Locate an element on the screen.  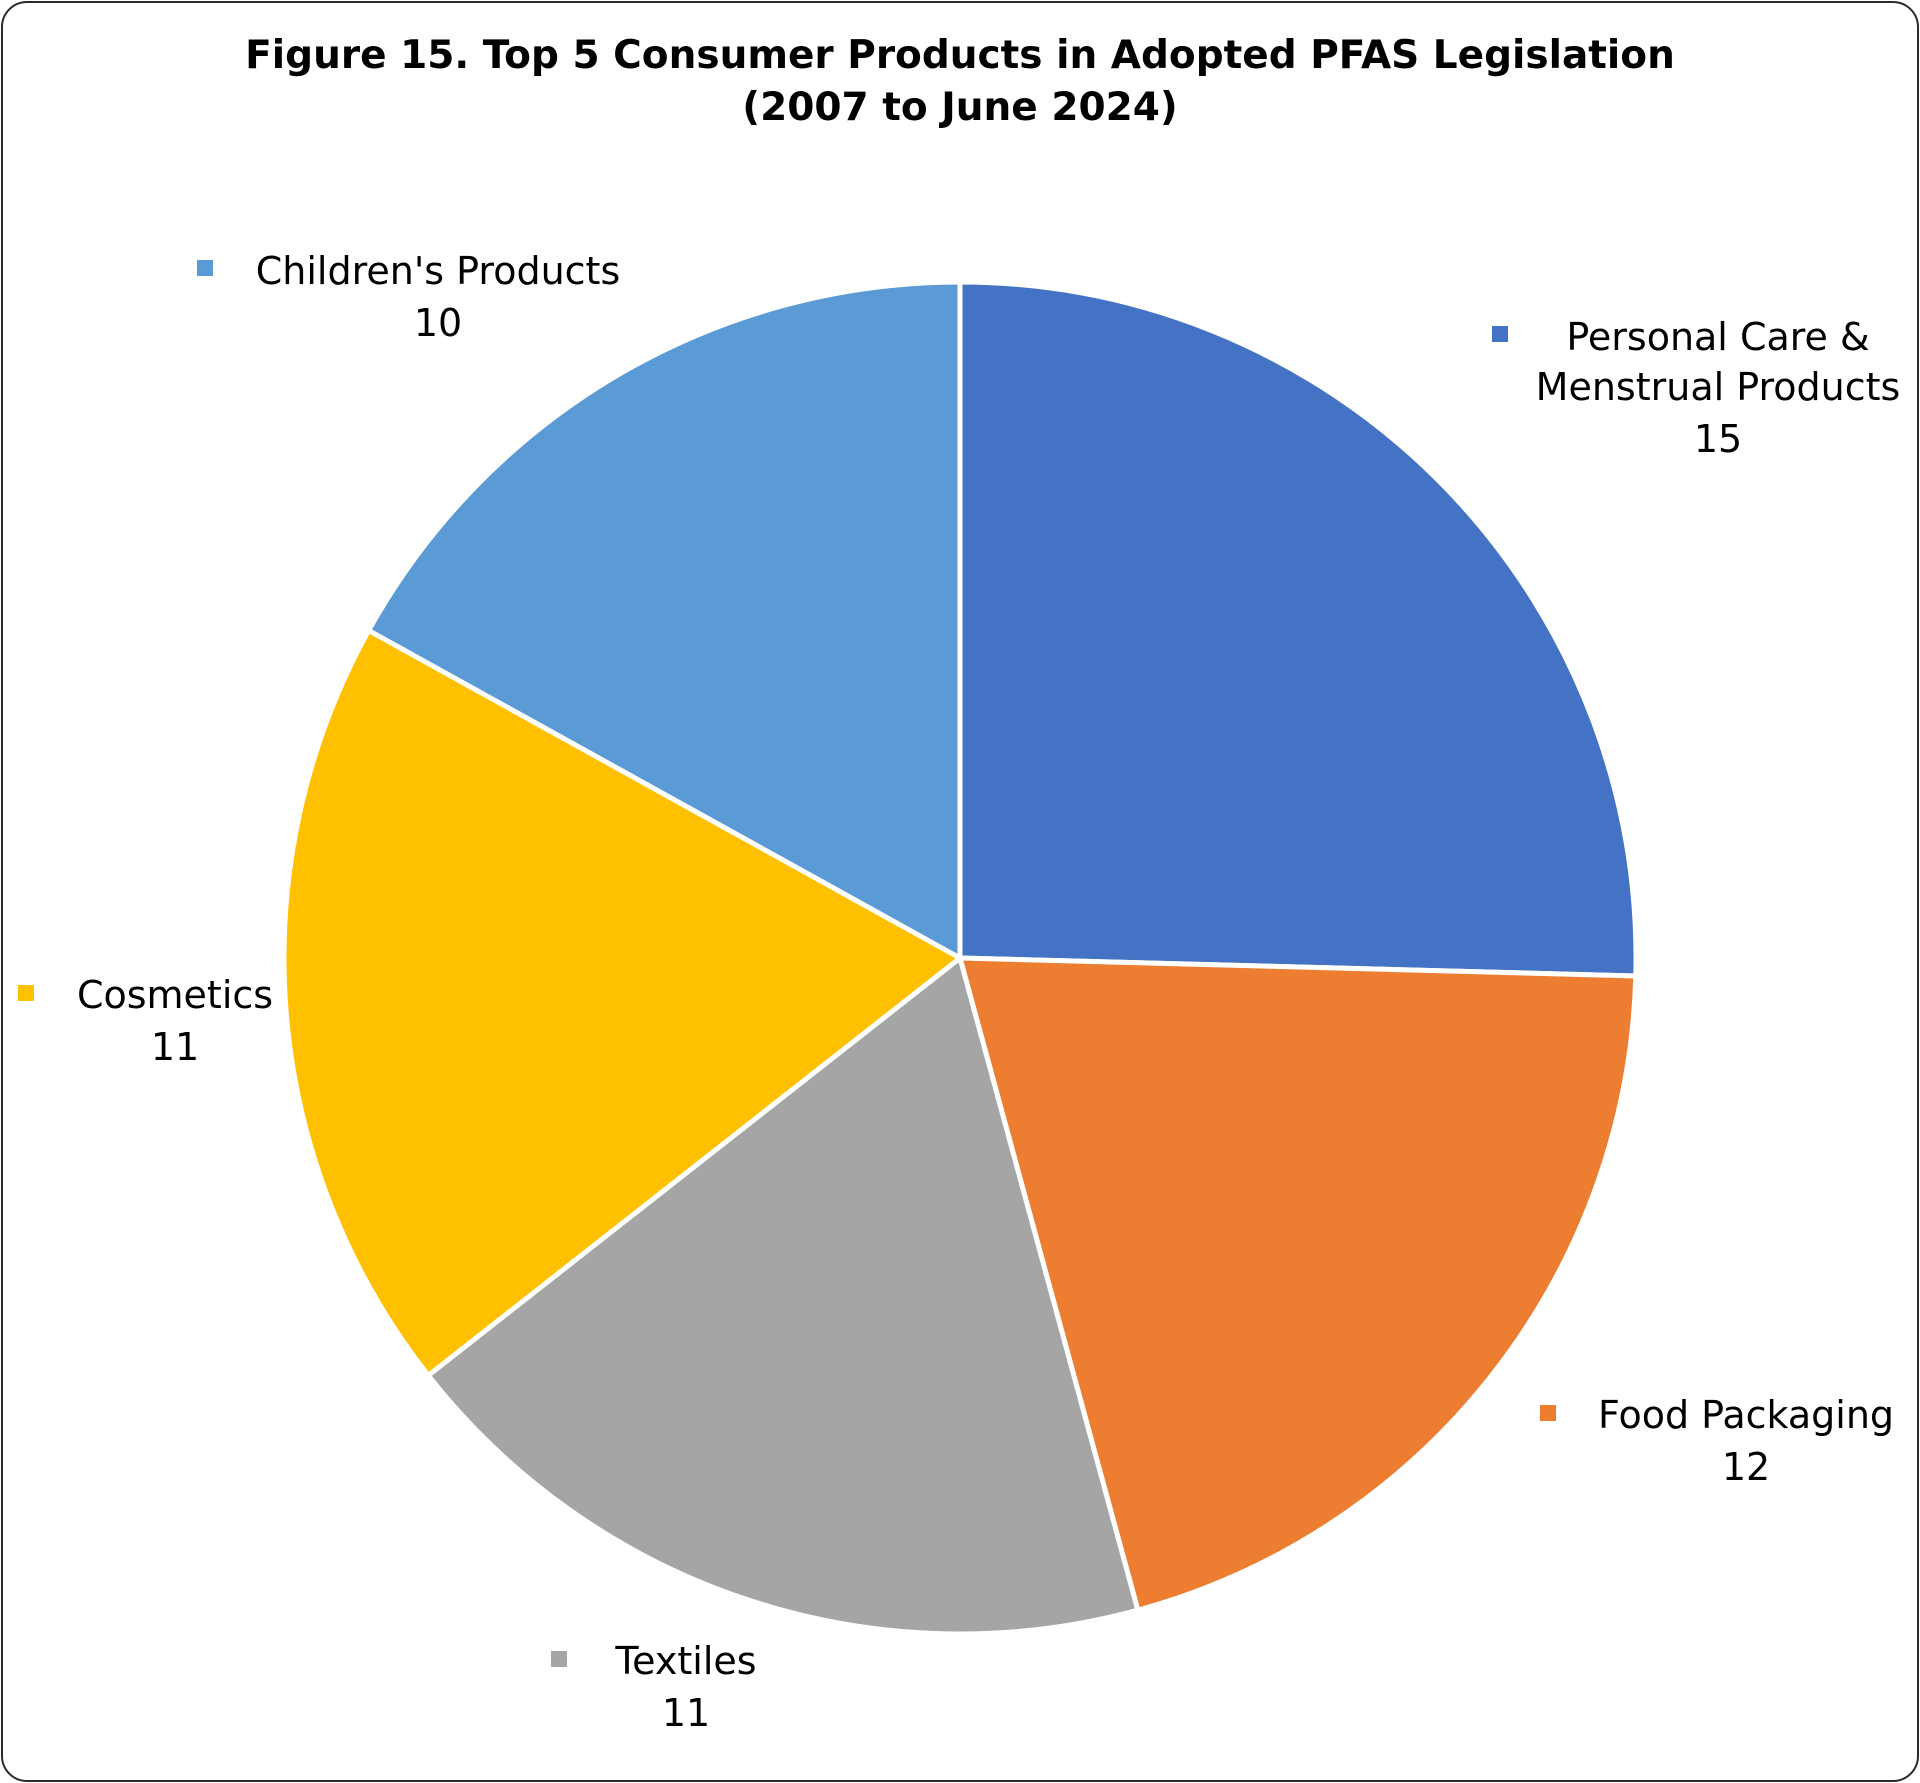
chart-title-line-2: (2007 to June 2024) is located at coordinates (960, 107).